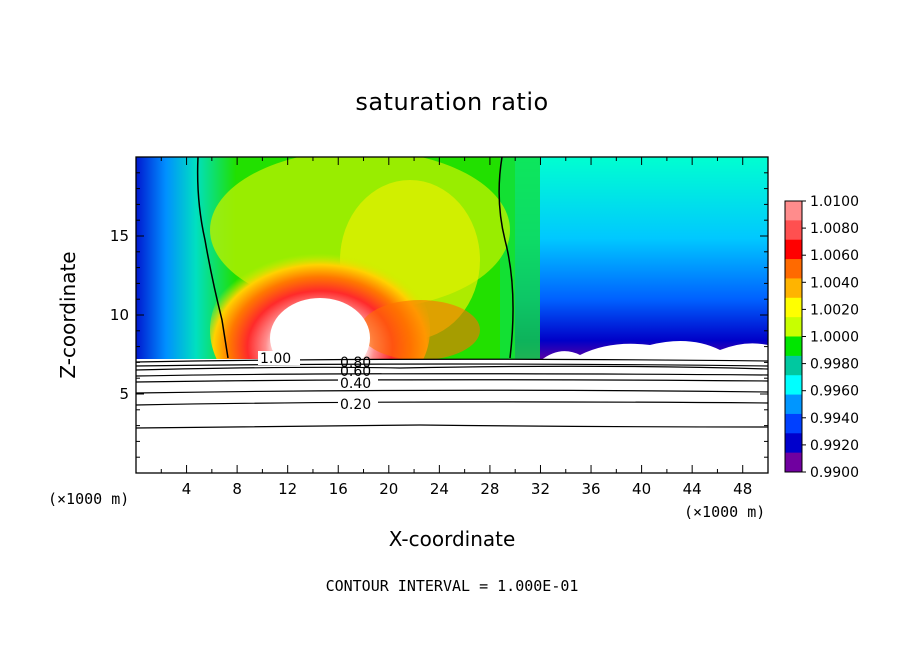  Describe the element at coordinates (834, 419) in the screenshot. I see `colorbar-label: 0.9940` at that location.